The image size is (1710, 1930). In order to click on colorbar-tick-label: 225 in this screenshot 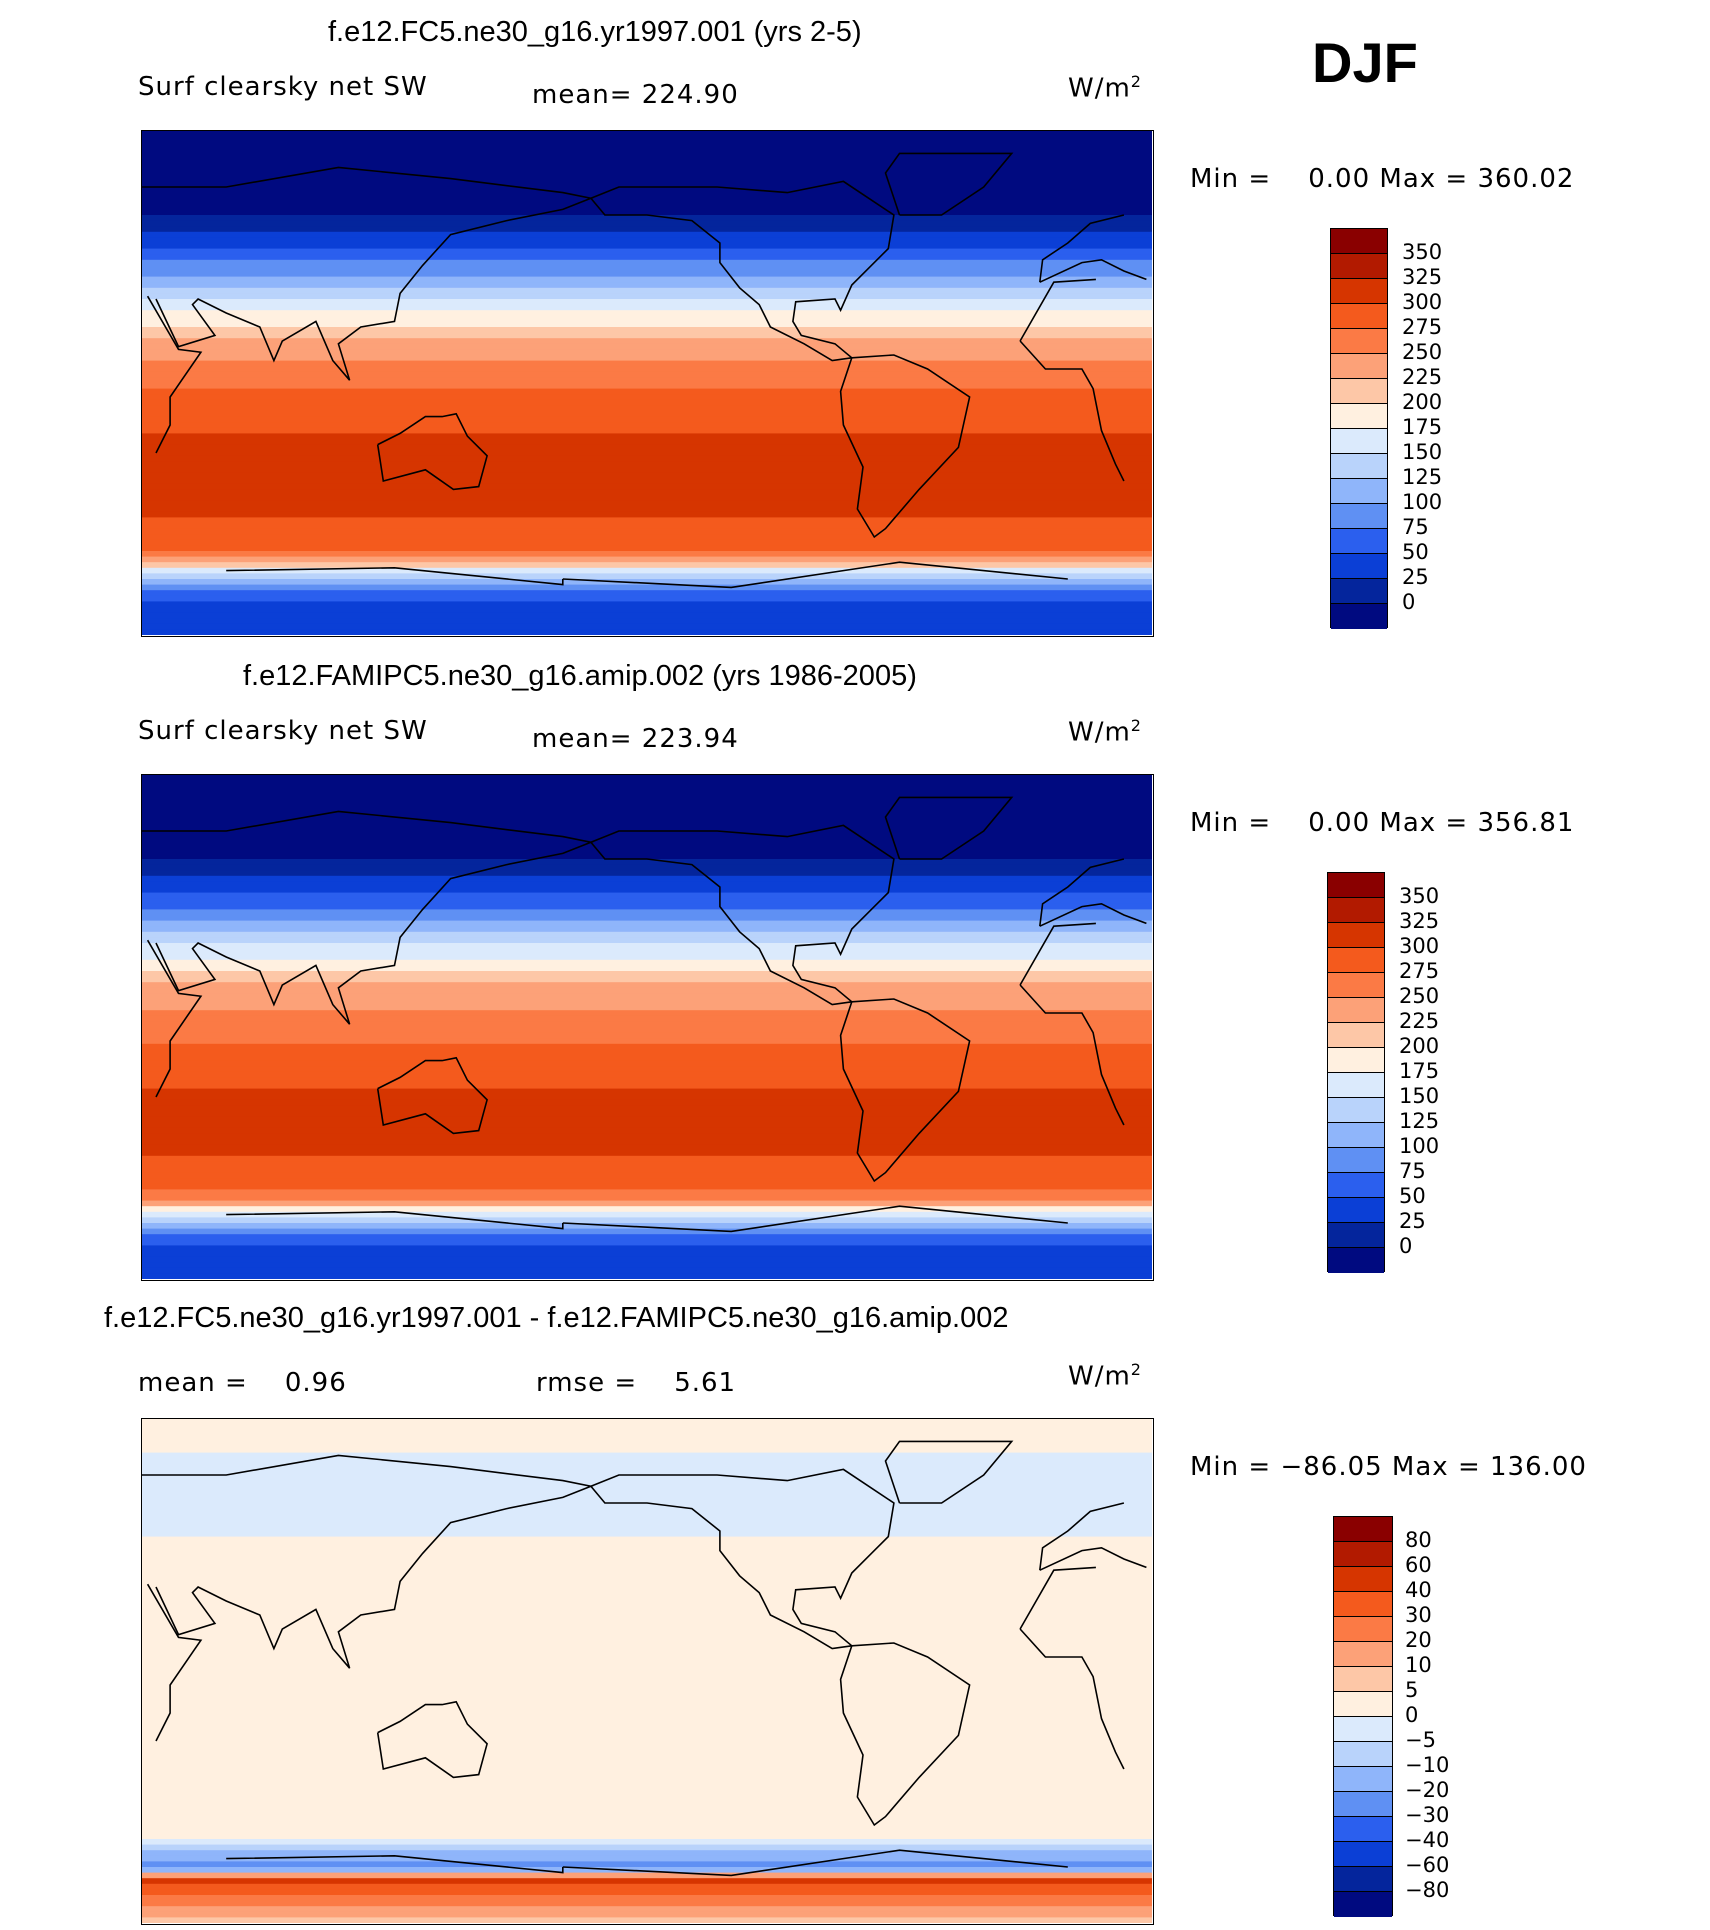, I will do `click(1419, 1021)`.